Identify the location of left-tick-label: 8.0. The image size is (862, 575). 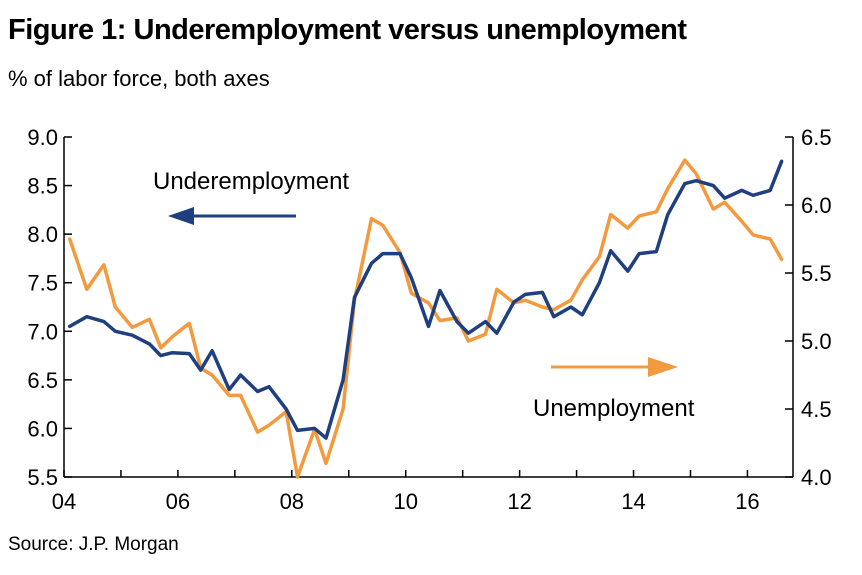
(42, 234).